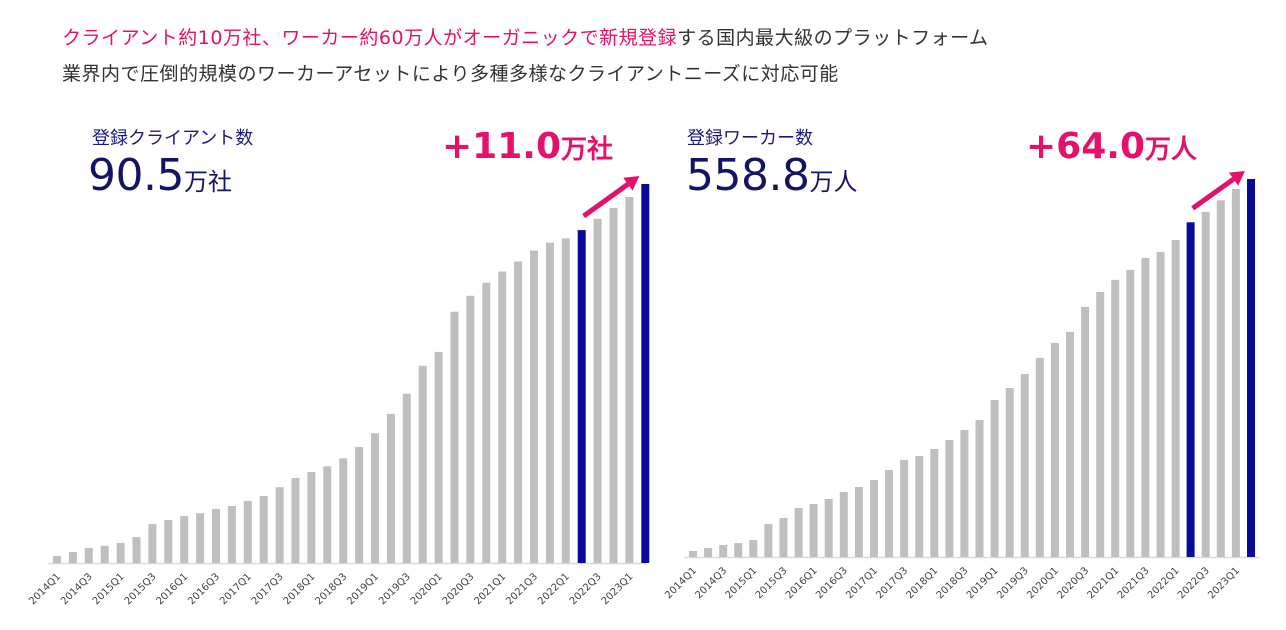 The image size is (1286, 630). Describe the element at coordinates (953, 583) in the screenshot. I see `worker-tick-label: 2018Q3` at that location.